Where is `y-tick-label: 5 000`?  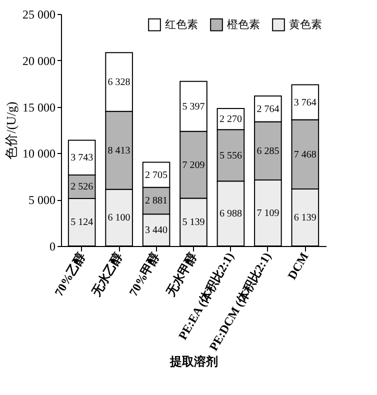
y-tick-label: 5 000 is located at coordinates (42, 200).